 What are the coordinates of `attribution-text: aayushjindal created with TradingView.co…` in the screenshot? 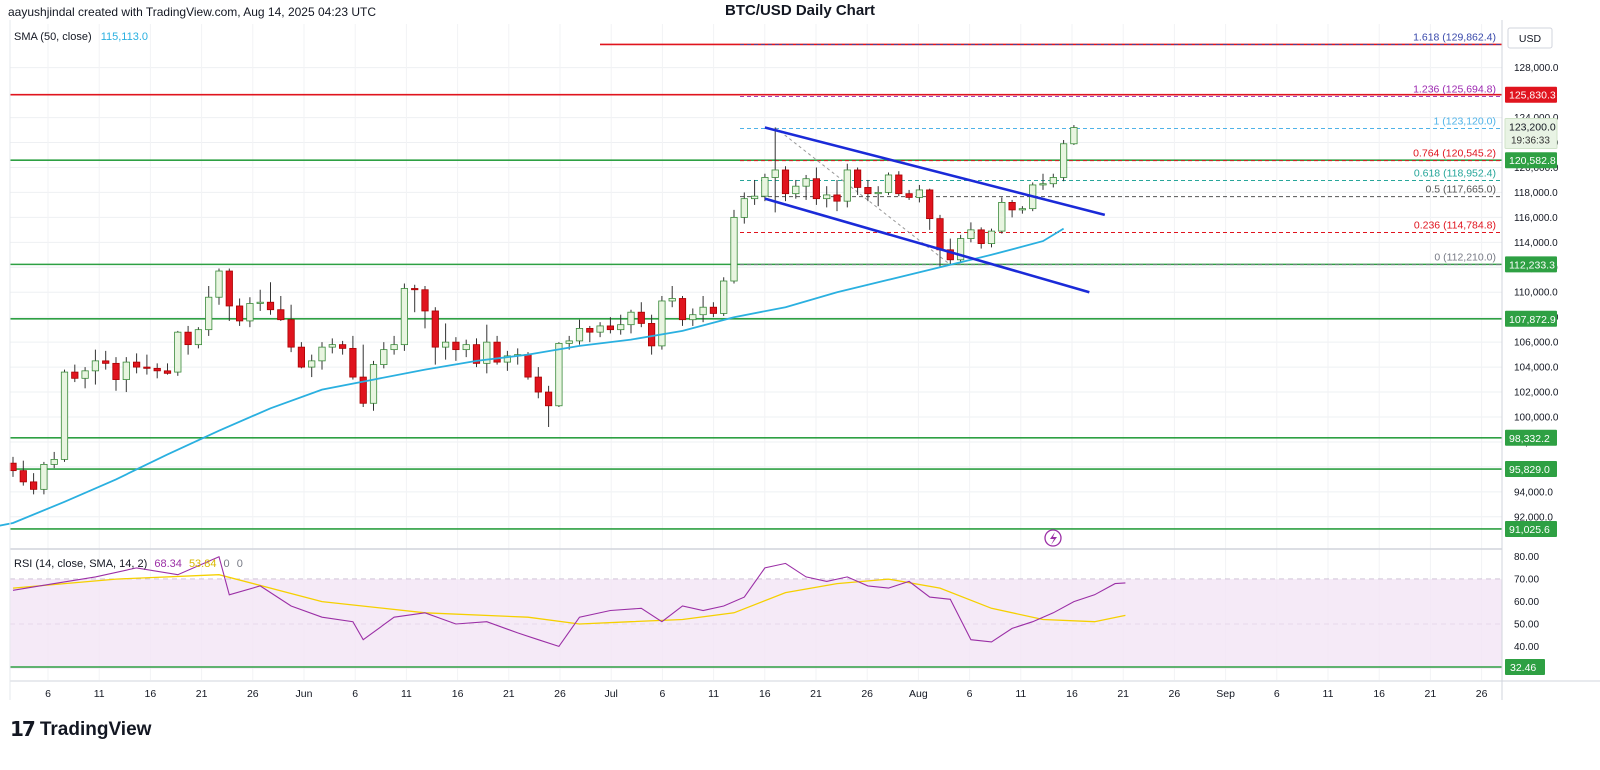 It's located at (192, 12).